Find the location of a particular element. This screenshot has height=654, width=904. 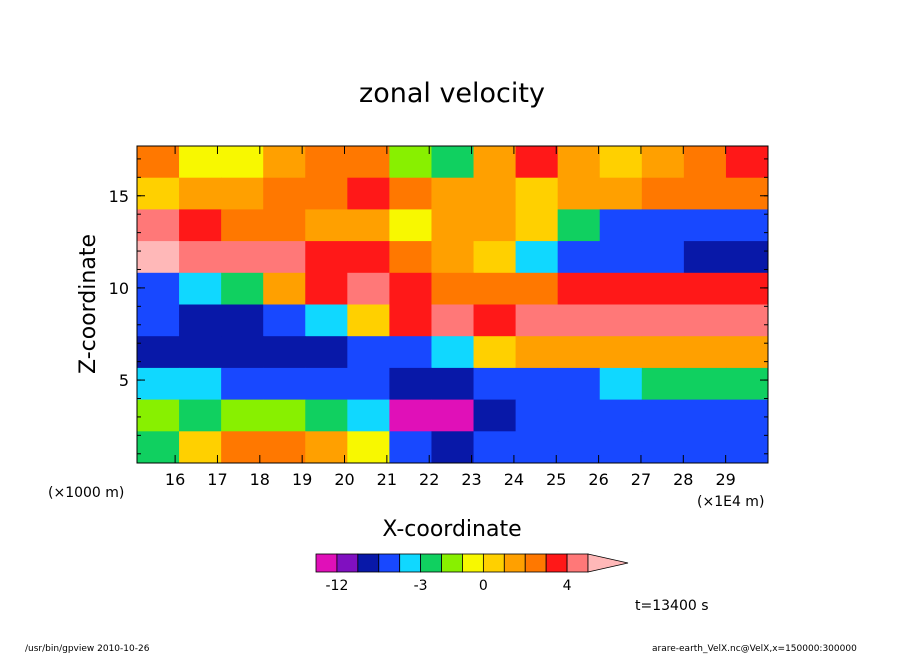

y-tick-label: 5 is located at coordinates (124, 380).